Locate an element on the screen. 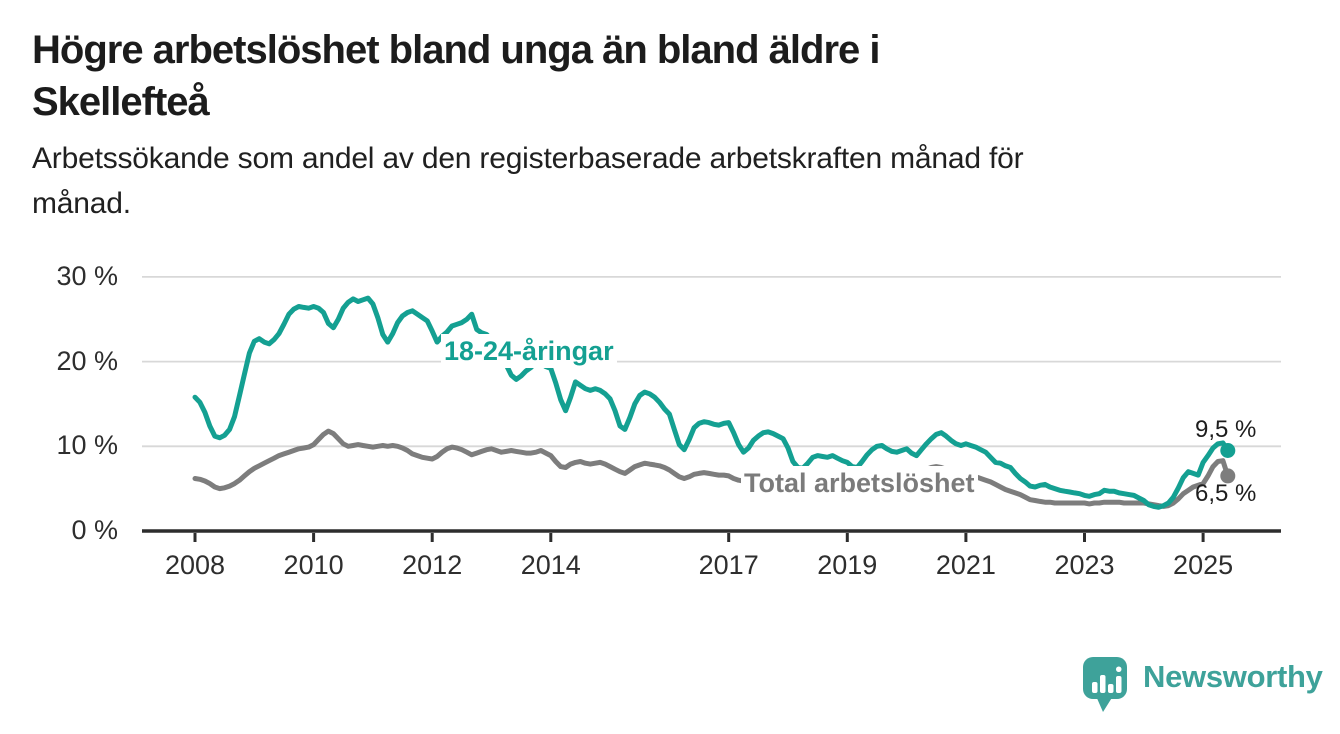 Image resolution: width=1340 pixels, height=734 pixels. x-axis-label: 2008 is located at coordinates (195, 565).